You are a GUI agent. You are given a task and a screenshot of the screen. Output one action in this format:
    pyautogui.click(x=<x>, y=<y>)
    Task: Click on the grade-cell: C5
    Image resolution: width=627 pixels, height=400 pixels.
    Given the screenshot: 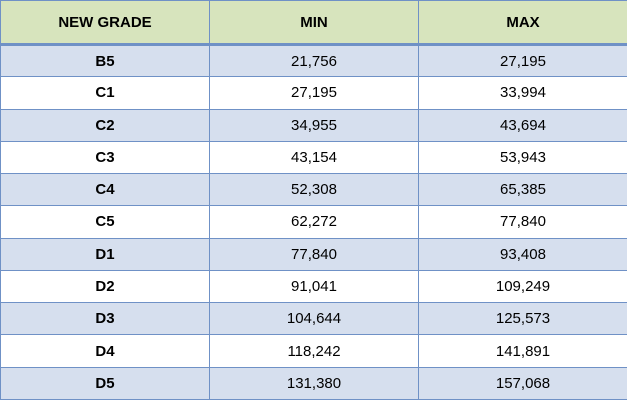 What is the action you would take?
    pyautogui.click(x=105, y=222)
    